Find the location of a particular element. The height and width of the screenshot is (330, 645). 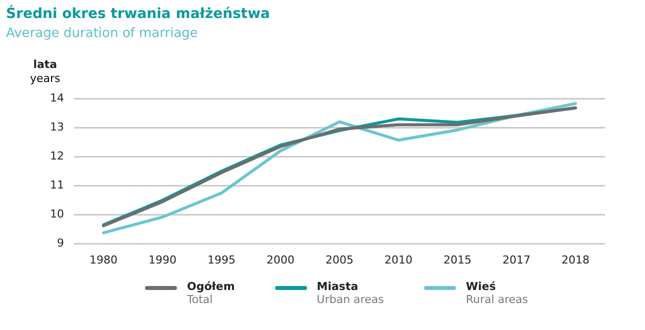

x-tick-label: 2005 is located at coordinates (340, 259).